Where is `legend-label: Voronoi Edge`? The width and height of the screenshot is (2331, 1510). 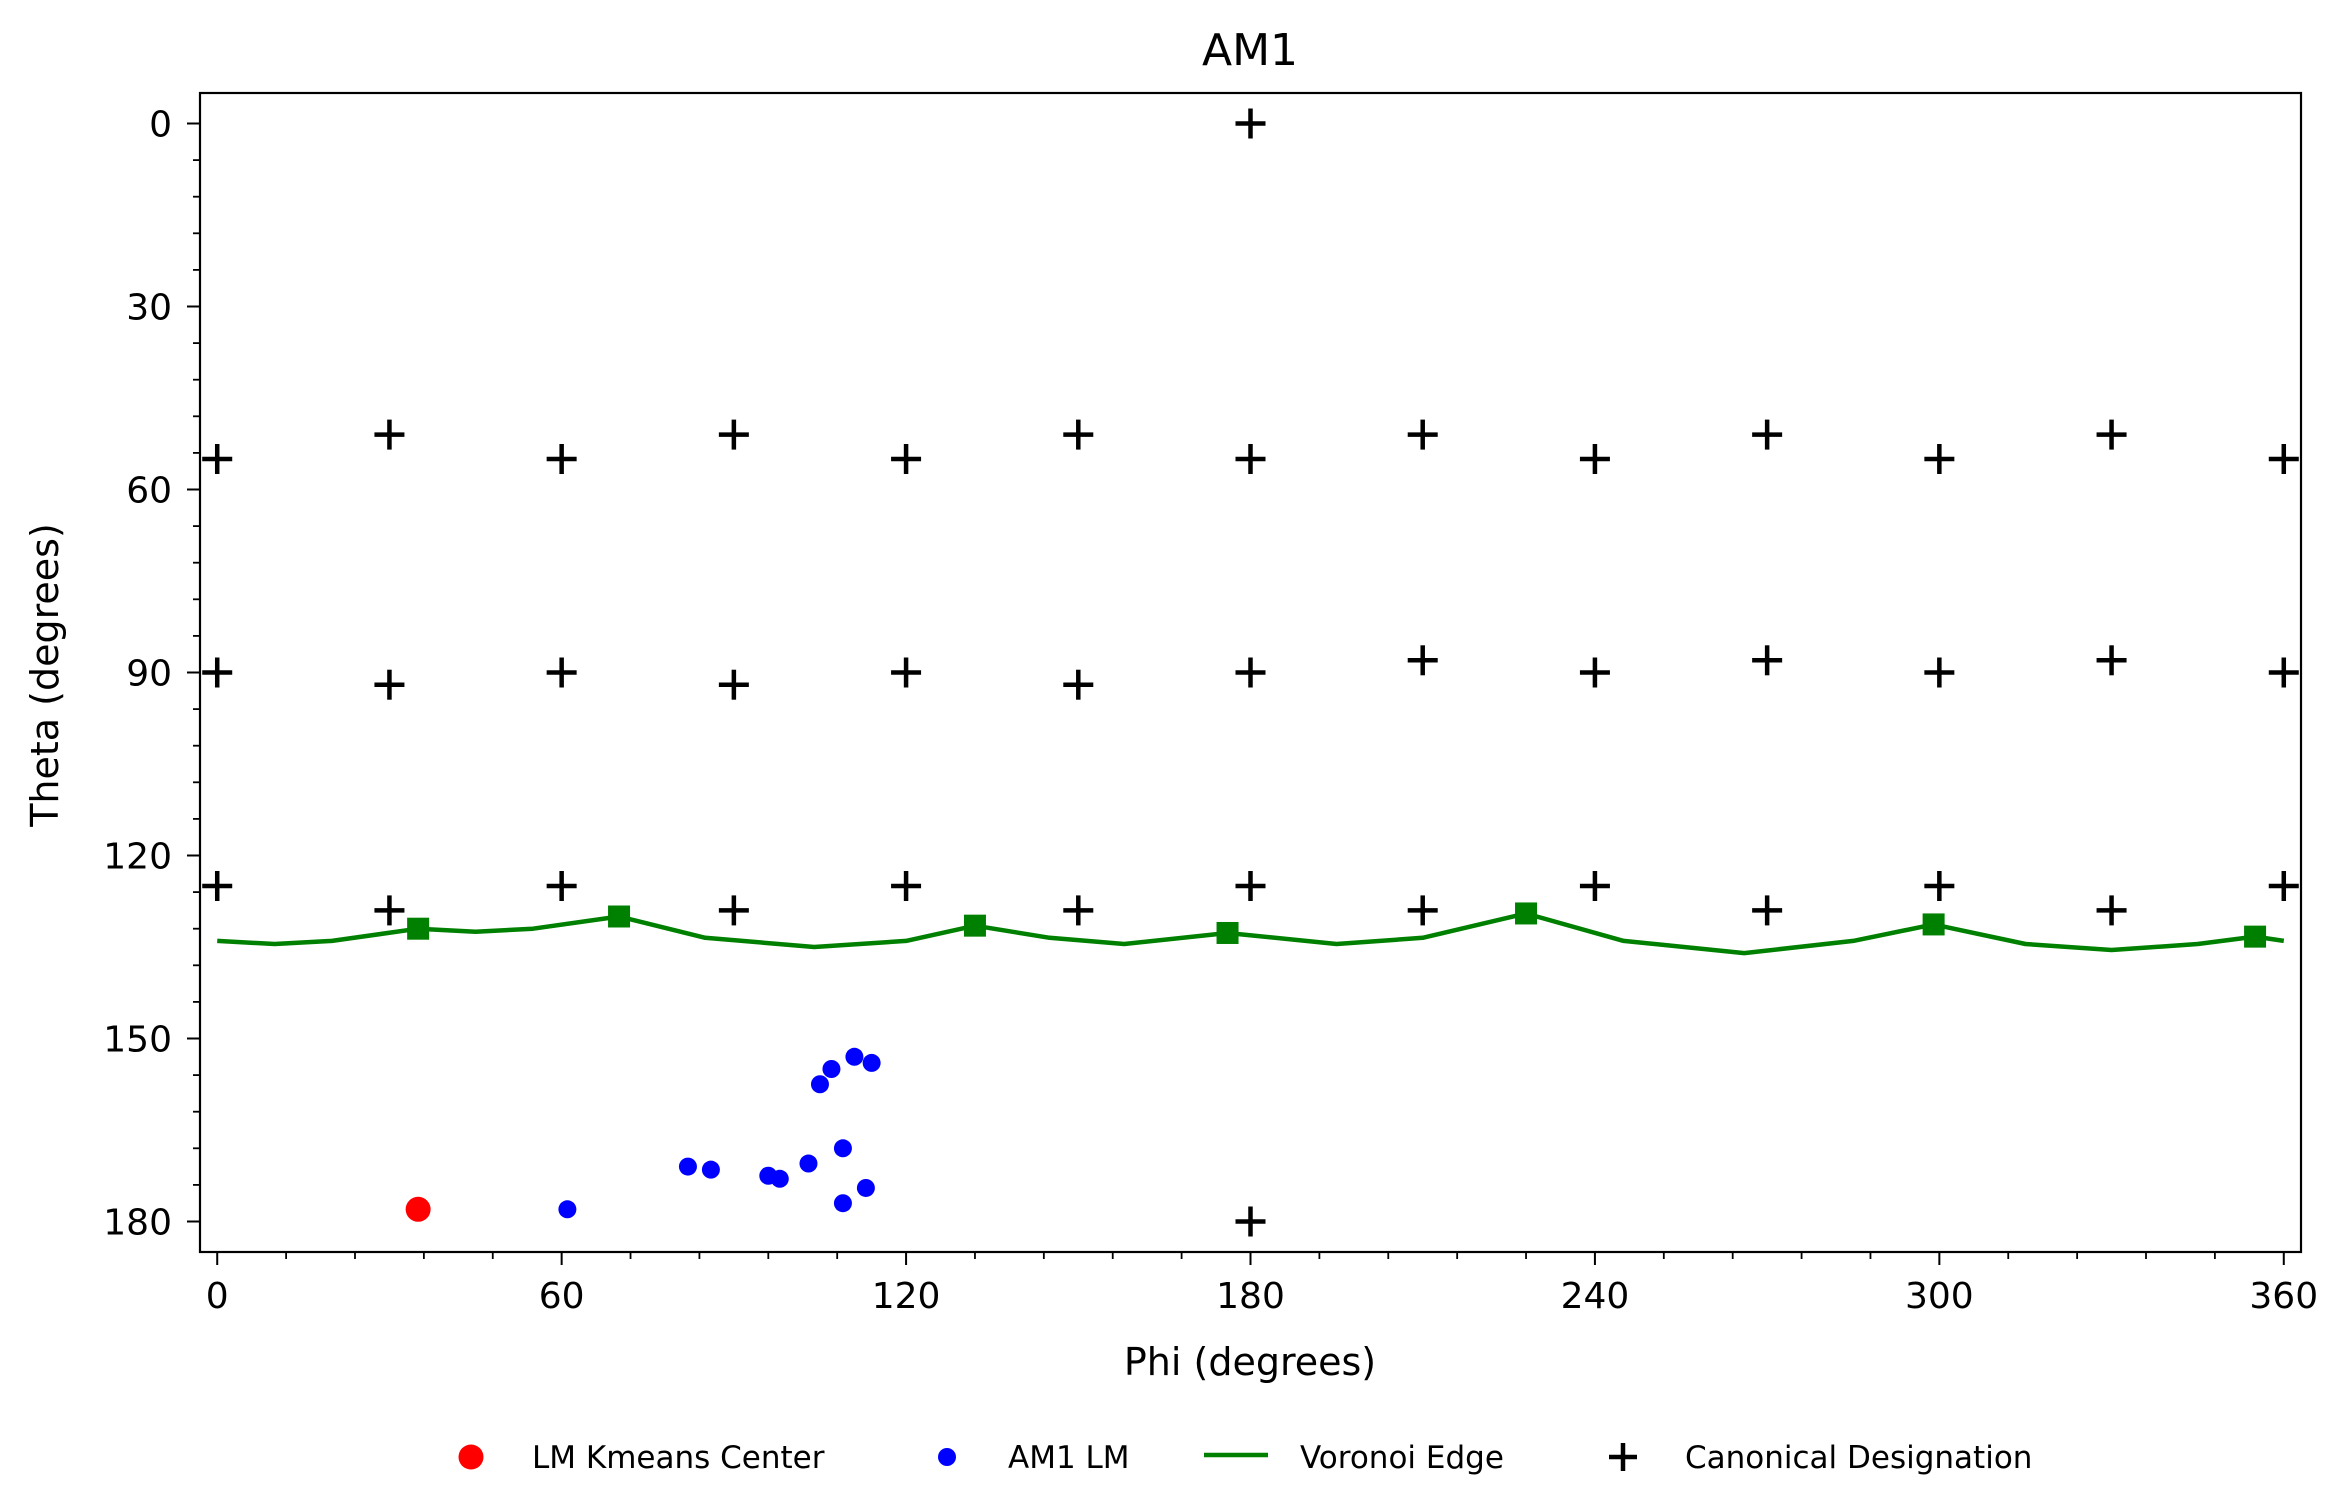
legend-label: Voronoi Edge is located at coordinates (1402, 1458).